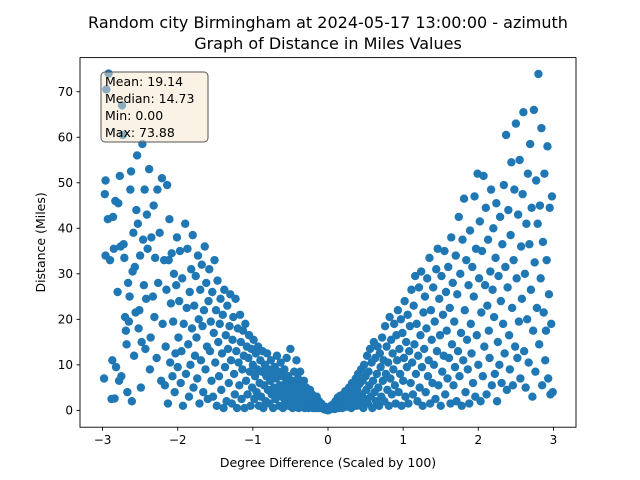 The height and width of the screenshot is (480, 640). What do you see at coordinates (65, 274) in the screenshot?
I see `y-tick-label: 30` at bounding box center [65, 274].